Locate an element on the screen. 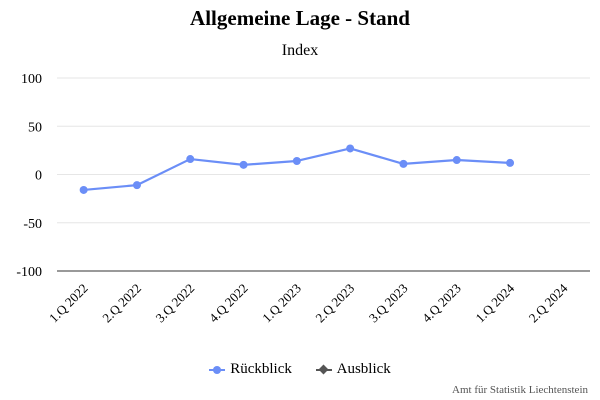 Image resolution: width=600 pixels, height=400 pixels. y-tick-label: 50 is located at coordinates (35, 127).